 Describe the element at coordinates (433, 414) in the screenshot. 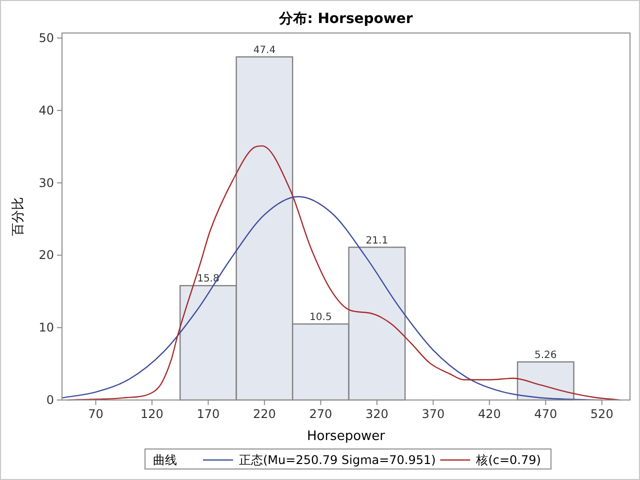

I see `x-tick-label: 370` at that location.